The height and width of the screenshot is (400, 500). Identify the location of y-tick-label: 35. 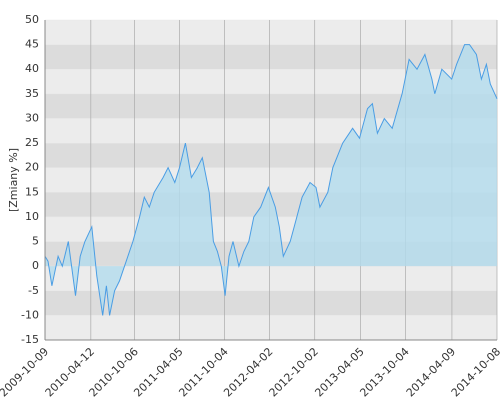
(32, 93).